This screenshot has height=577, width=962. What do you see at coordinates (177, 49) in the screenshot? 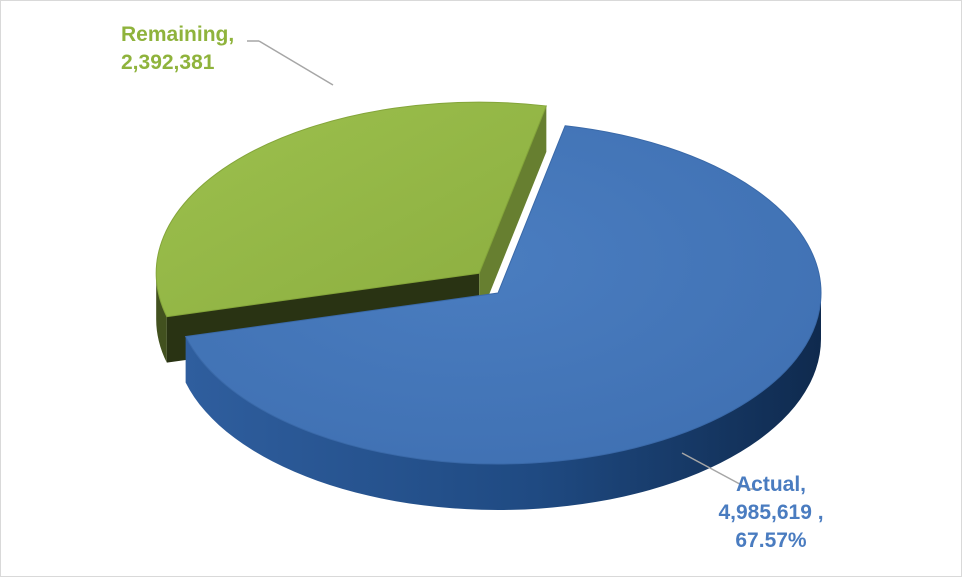
I see `data-label-remaining: Remaining, 2,392,381` at bounding box center [177, 49].